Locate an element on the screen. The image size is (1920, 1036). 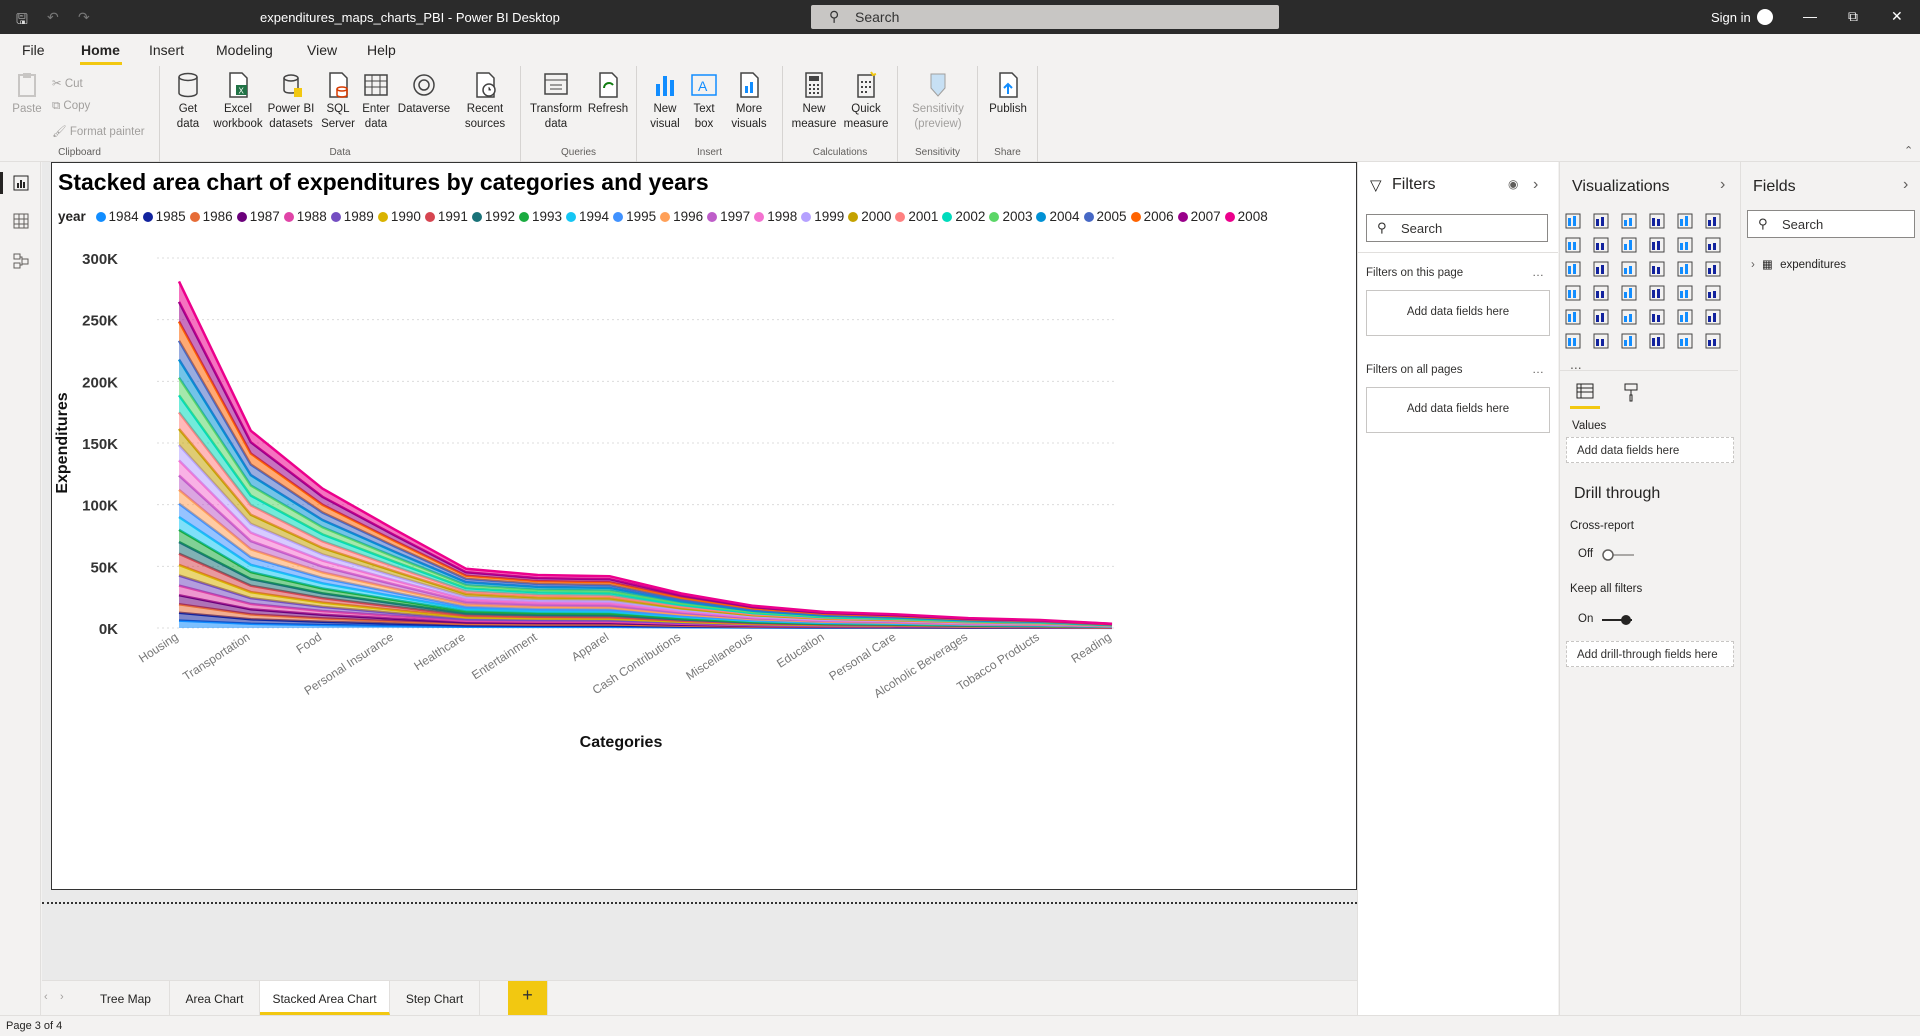
collapse-fields-icon: › is located at coordinates (1906, 184).